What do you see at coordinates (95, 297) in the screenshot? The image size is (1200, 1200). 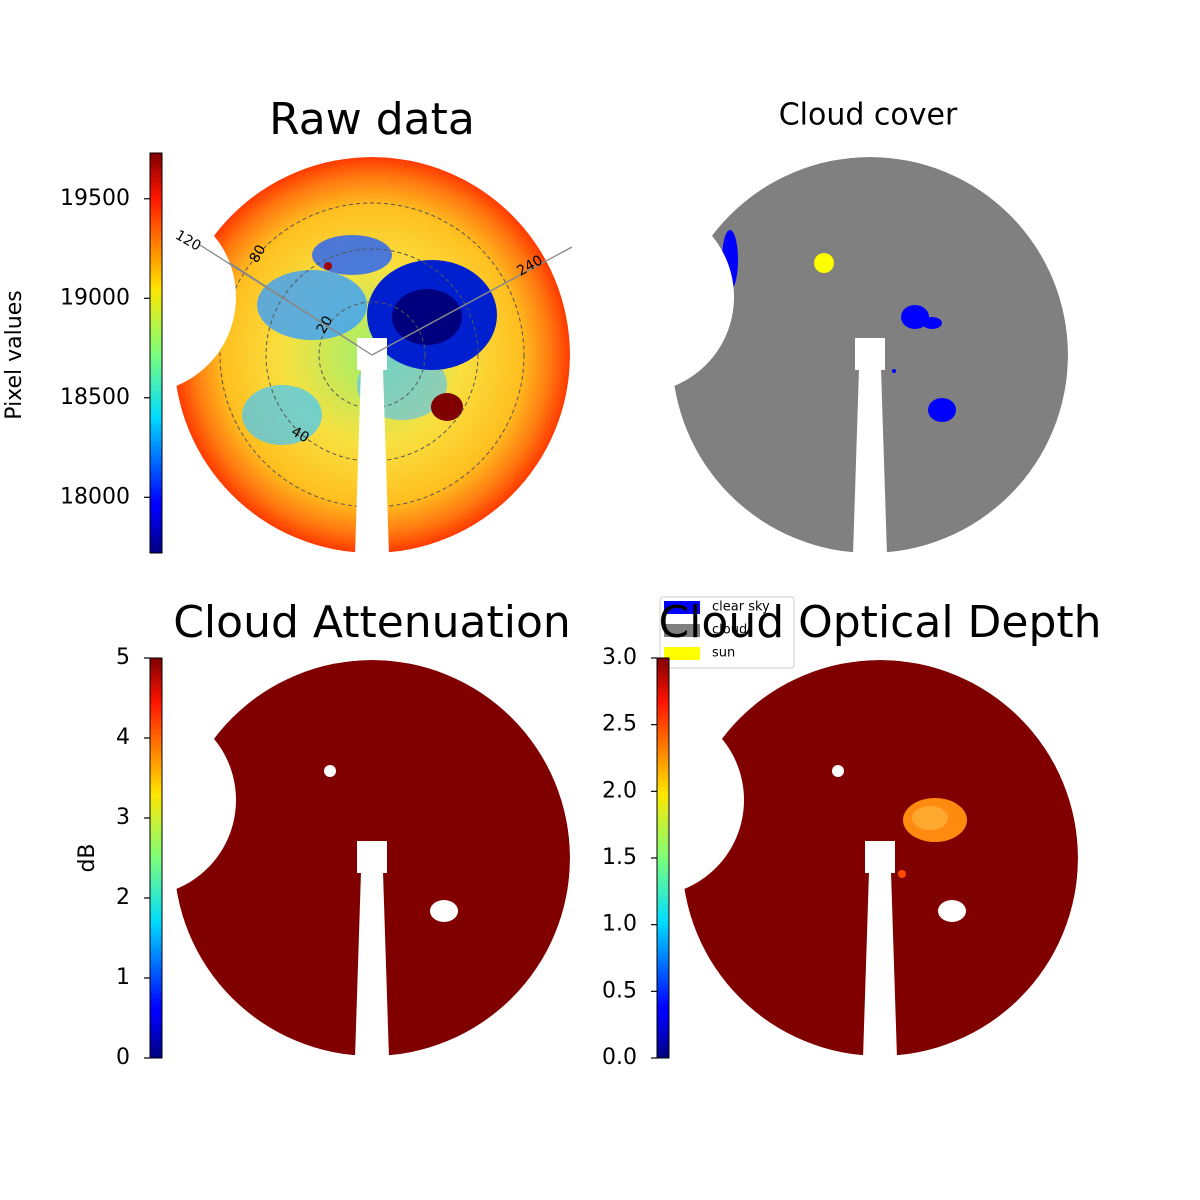 I see `colorbar-tick-label: 19000` at bounding box center [95, 297].